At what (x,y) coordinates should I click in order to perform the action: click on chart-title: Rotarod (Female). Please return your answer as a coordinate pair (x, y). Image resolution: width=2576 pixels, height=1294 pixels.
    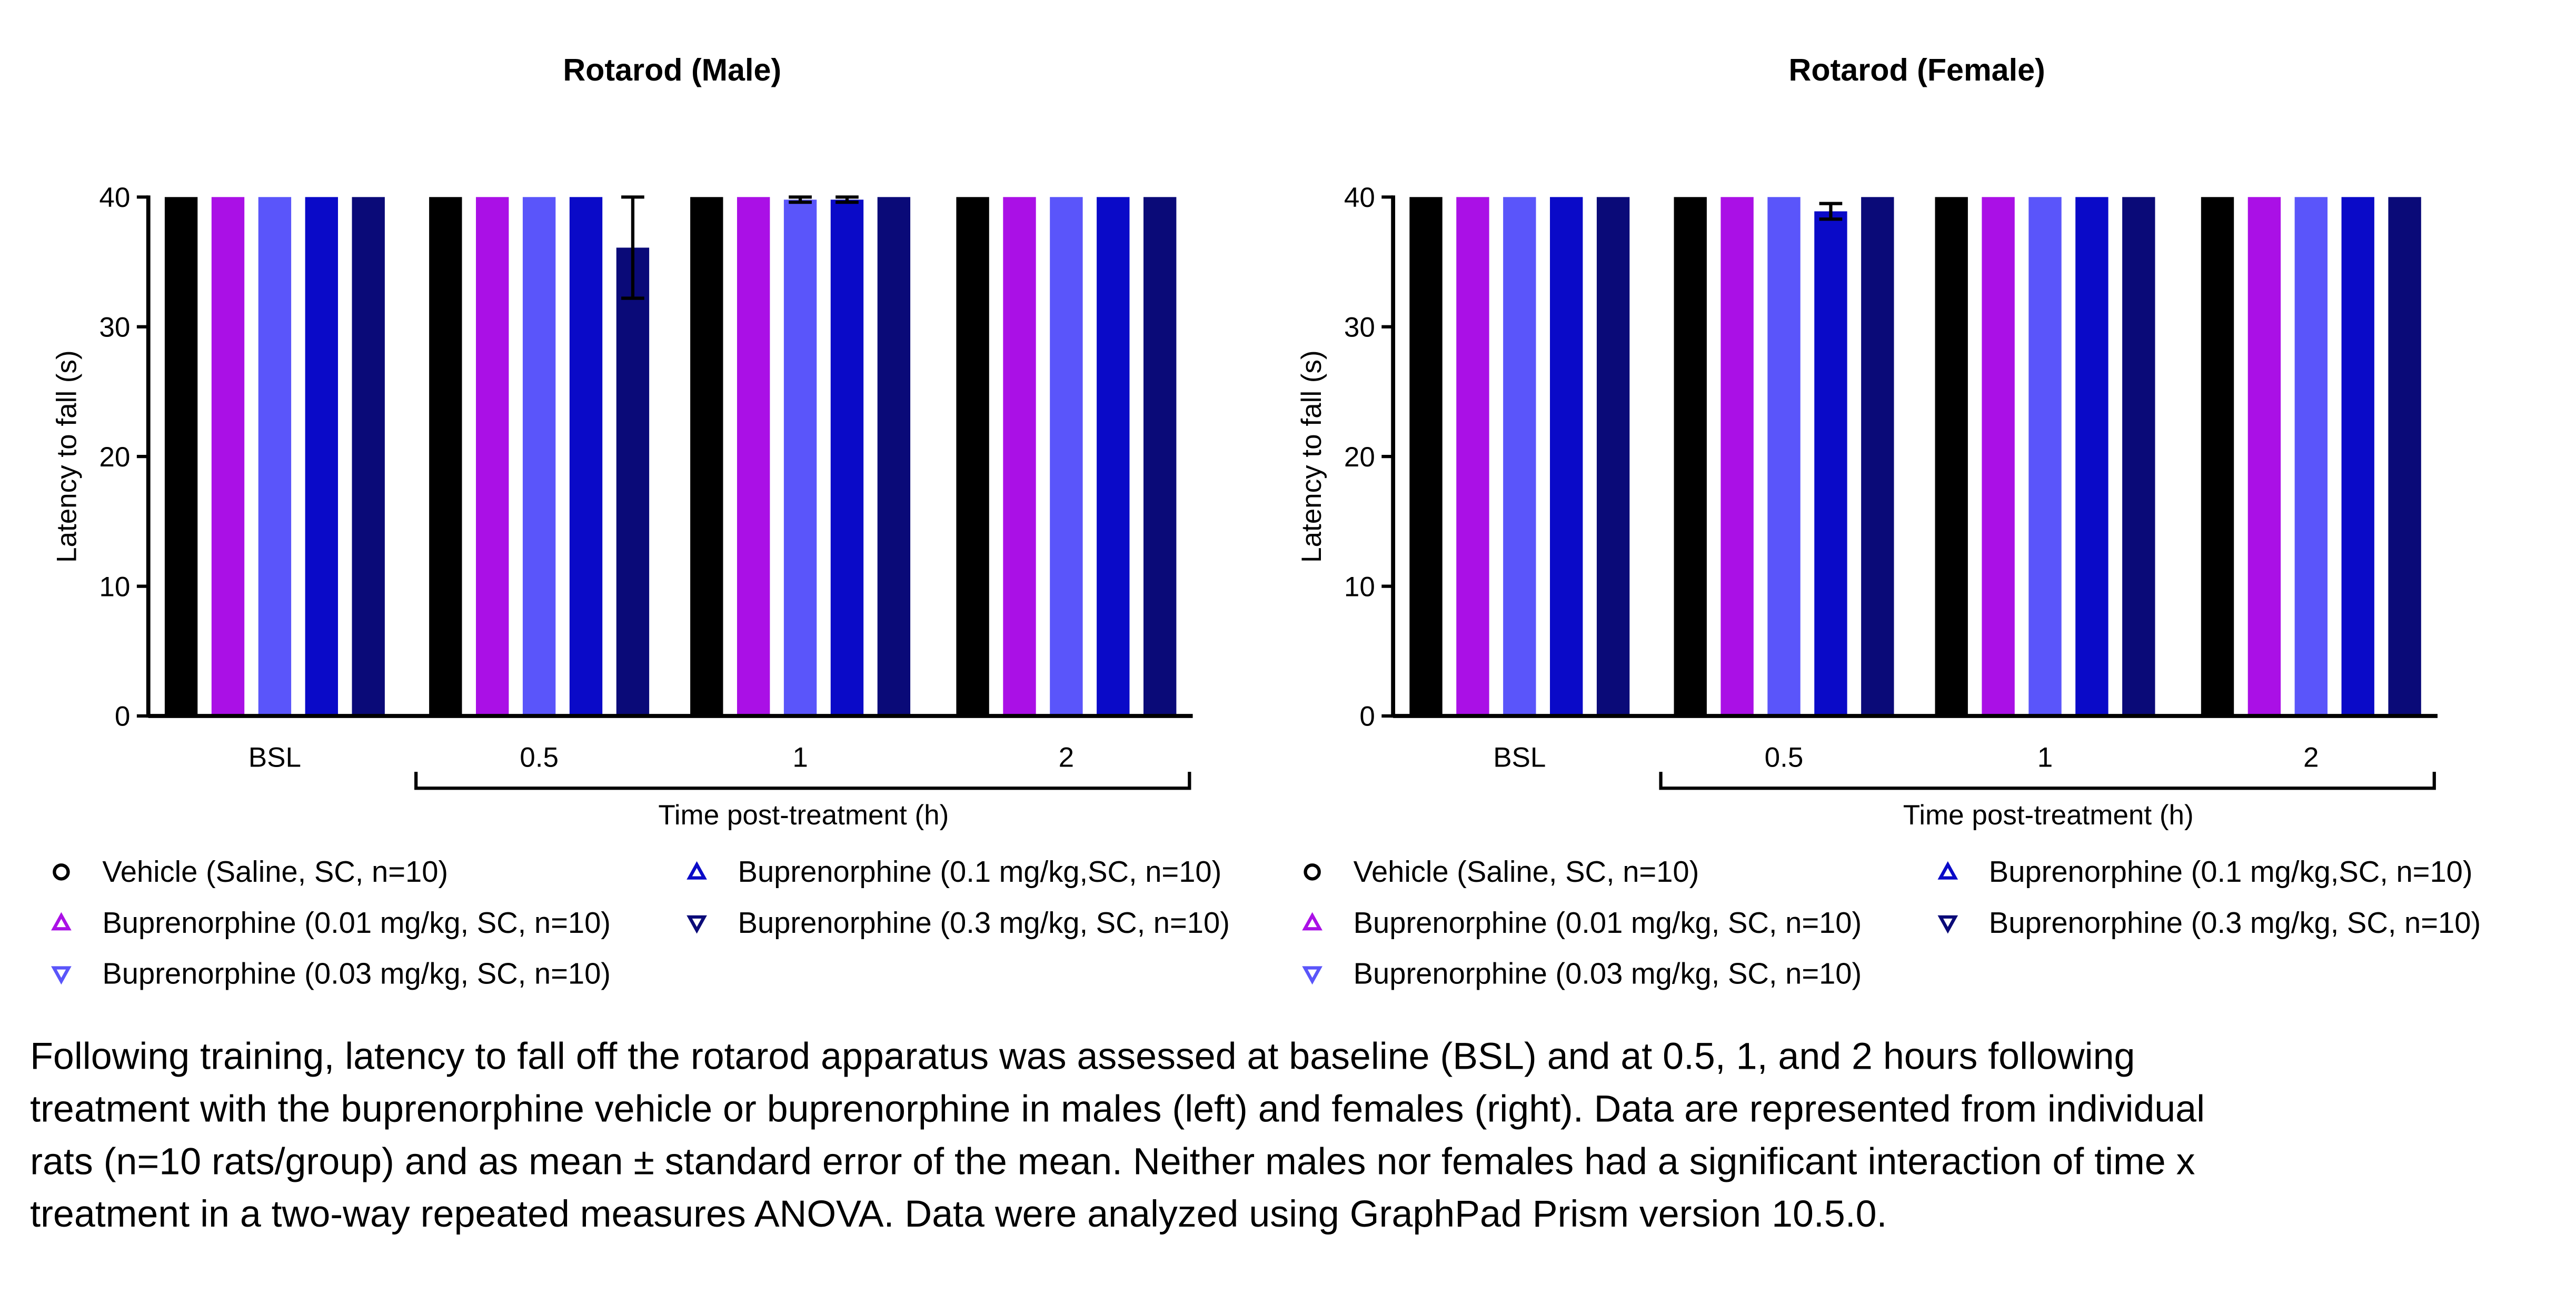
    Looking at the image, I should click on (1917, 70).